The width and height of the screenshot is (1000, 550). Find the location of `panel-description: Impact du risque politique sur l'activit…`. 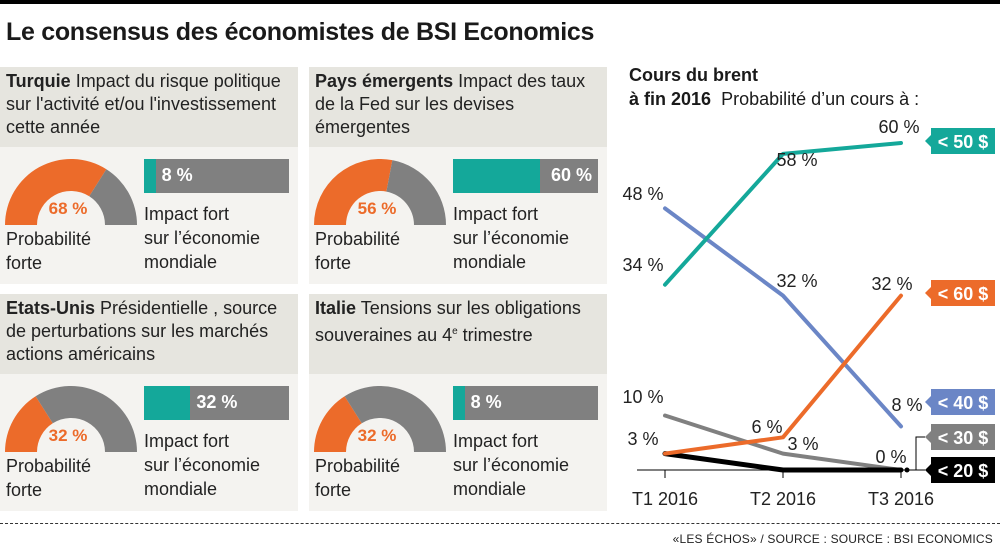

panel-description: Impact du risque politique sur l'activit… is located at coordinates (143, 104).